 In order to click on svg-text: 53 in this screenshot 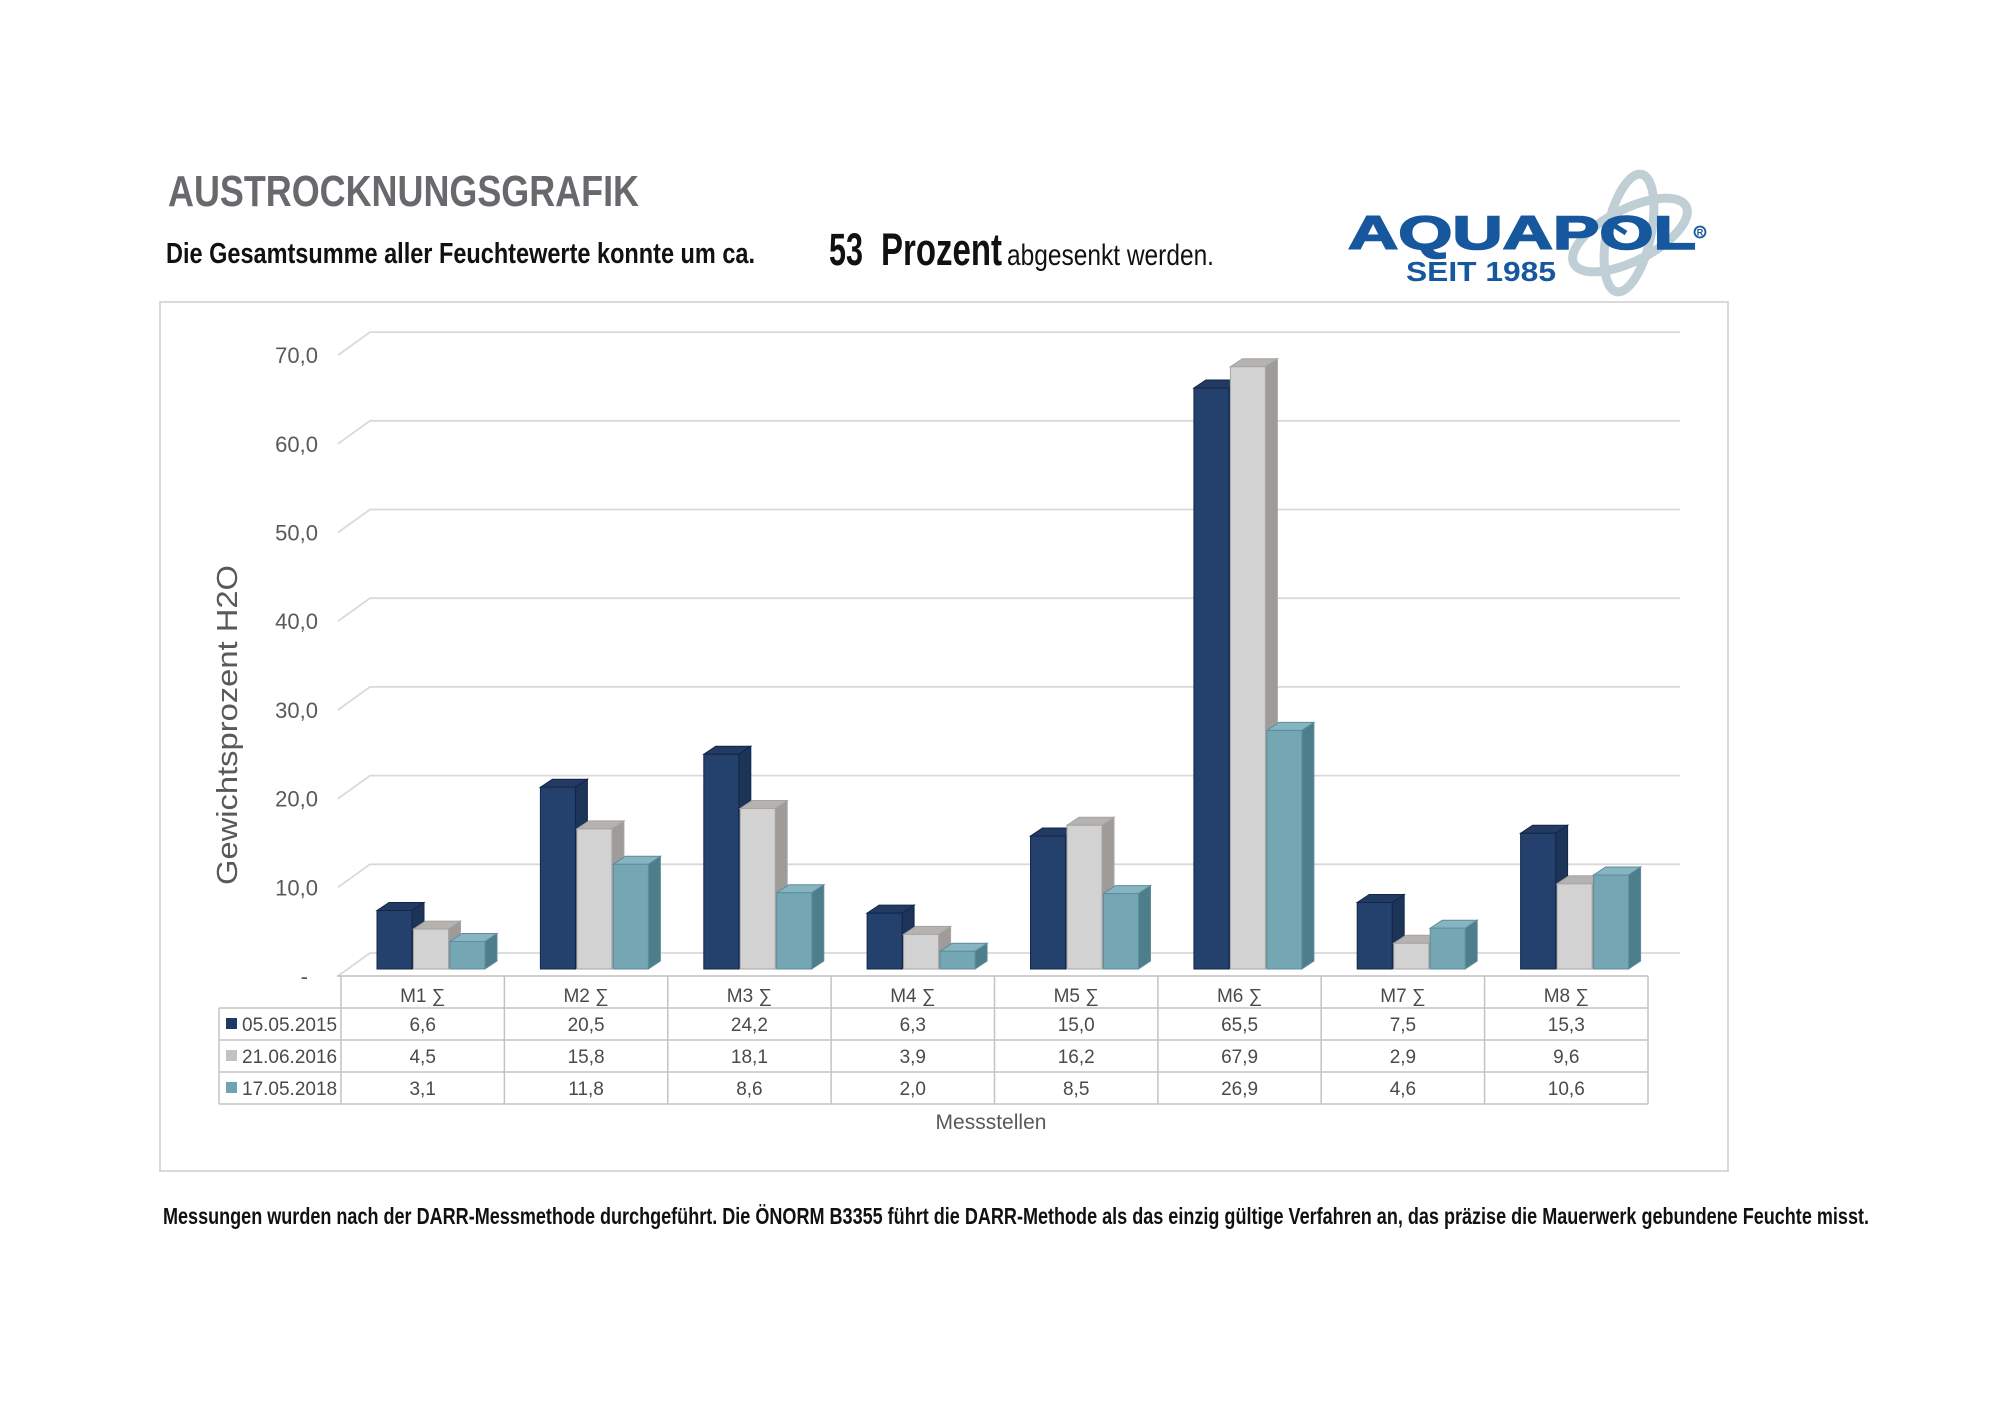, I will do `click(846, 249)`.